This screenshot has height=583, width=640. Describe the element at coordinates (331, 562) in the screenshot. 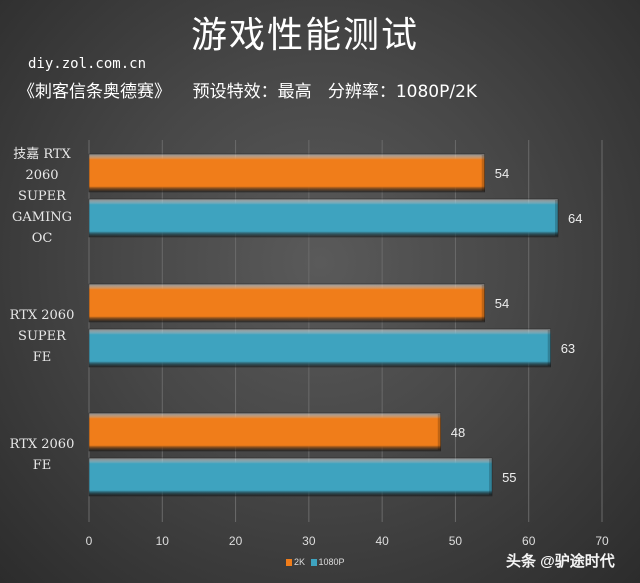

I see `legend-label: 1080P` at that location.